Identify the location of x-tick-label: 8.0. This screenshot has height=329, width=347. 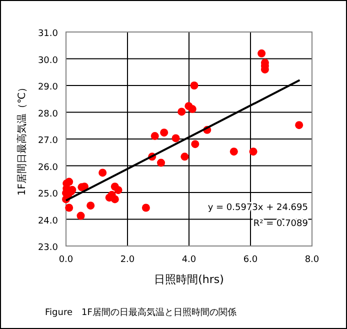
(312, 260).